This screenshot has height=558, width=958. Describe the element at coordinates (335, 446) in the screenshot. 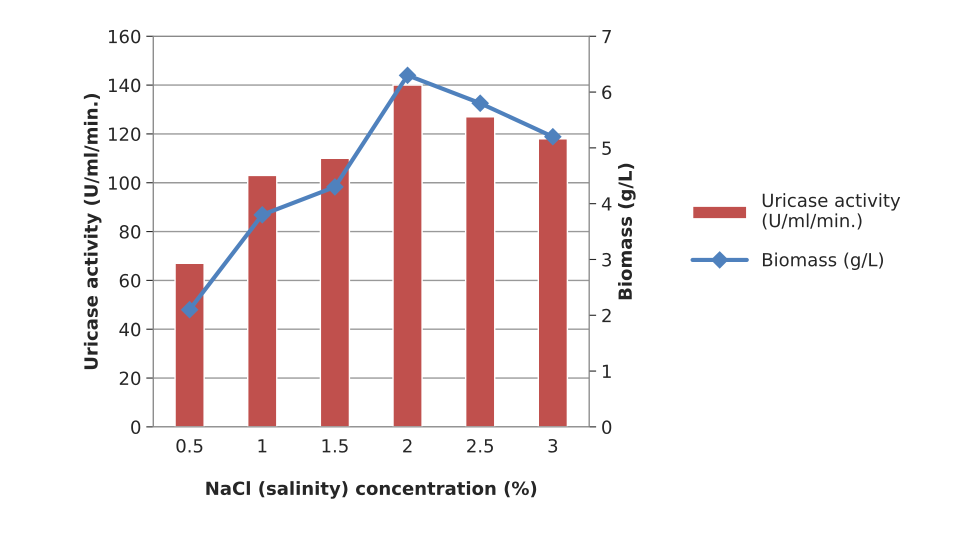

I see `x-tick-label: 1.5` at that location.